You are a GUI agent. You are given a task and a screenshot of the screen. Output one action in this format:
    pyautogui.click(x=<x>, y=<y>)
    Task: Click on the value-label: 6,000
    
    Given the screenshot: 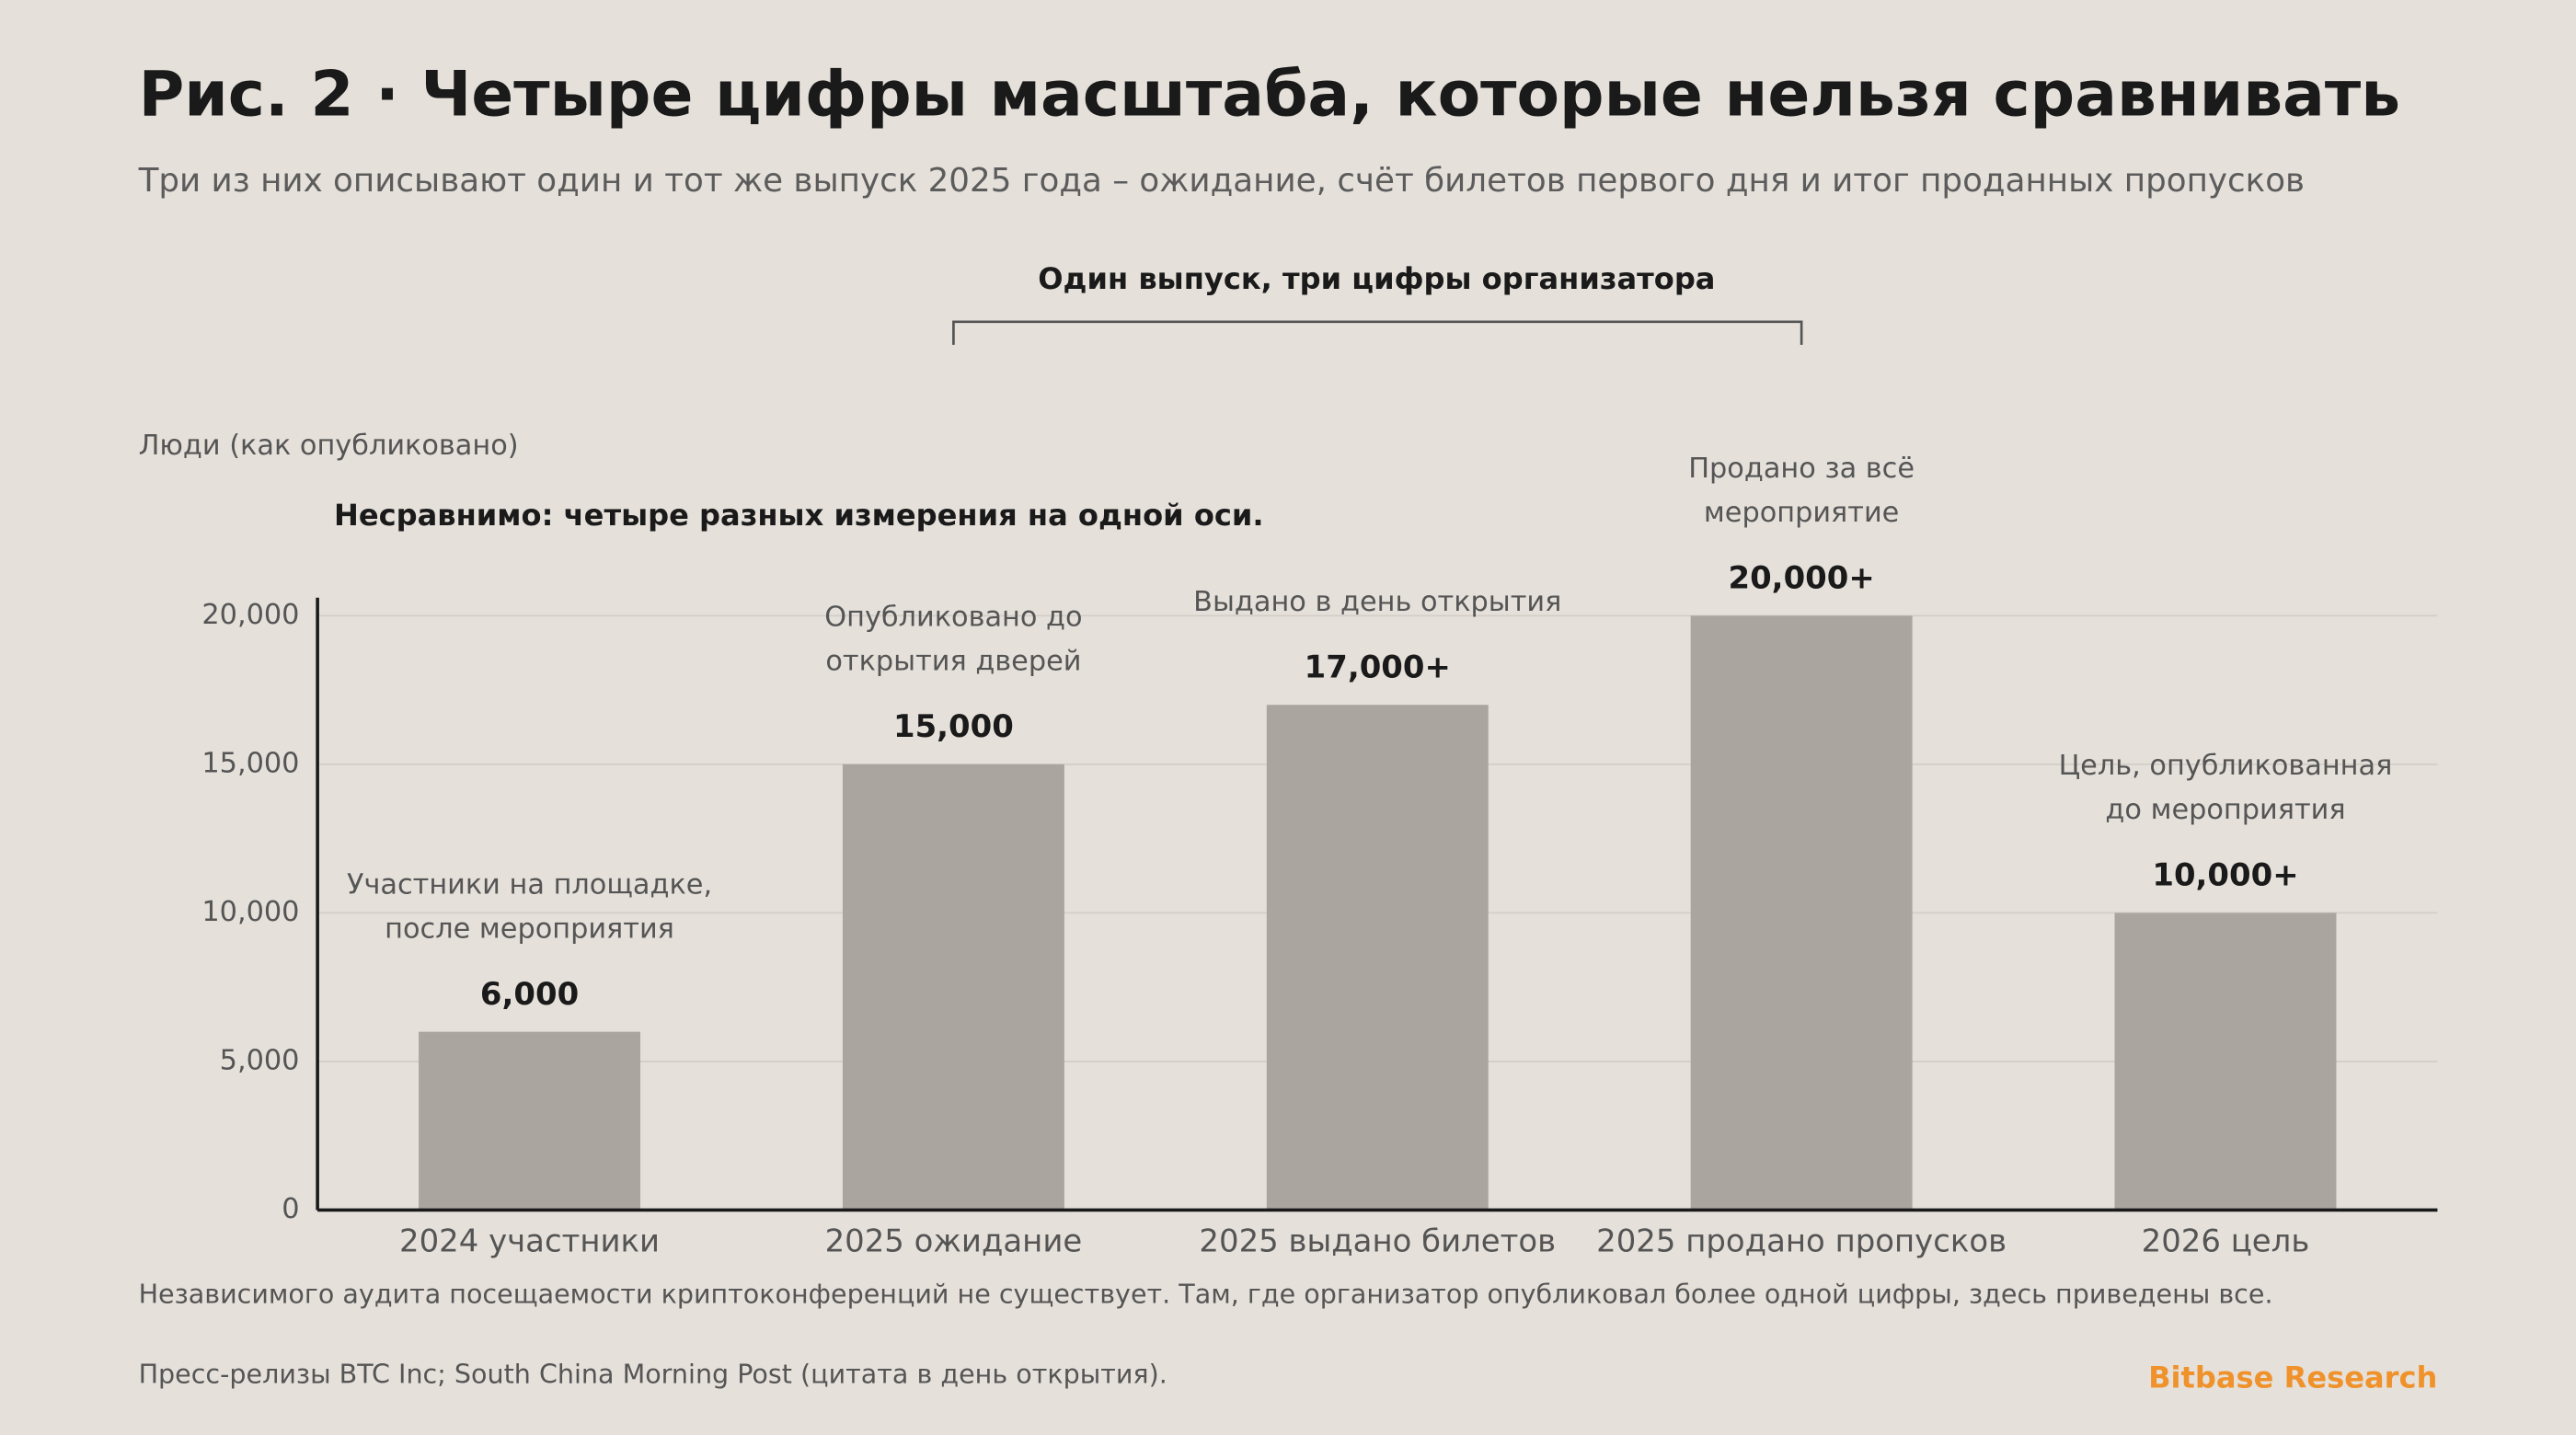 What is the action you would take?
    pyautogui.click(x=529, y=994)
    